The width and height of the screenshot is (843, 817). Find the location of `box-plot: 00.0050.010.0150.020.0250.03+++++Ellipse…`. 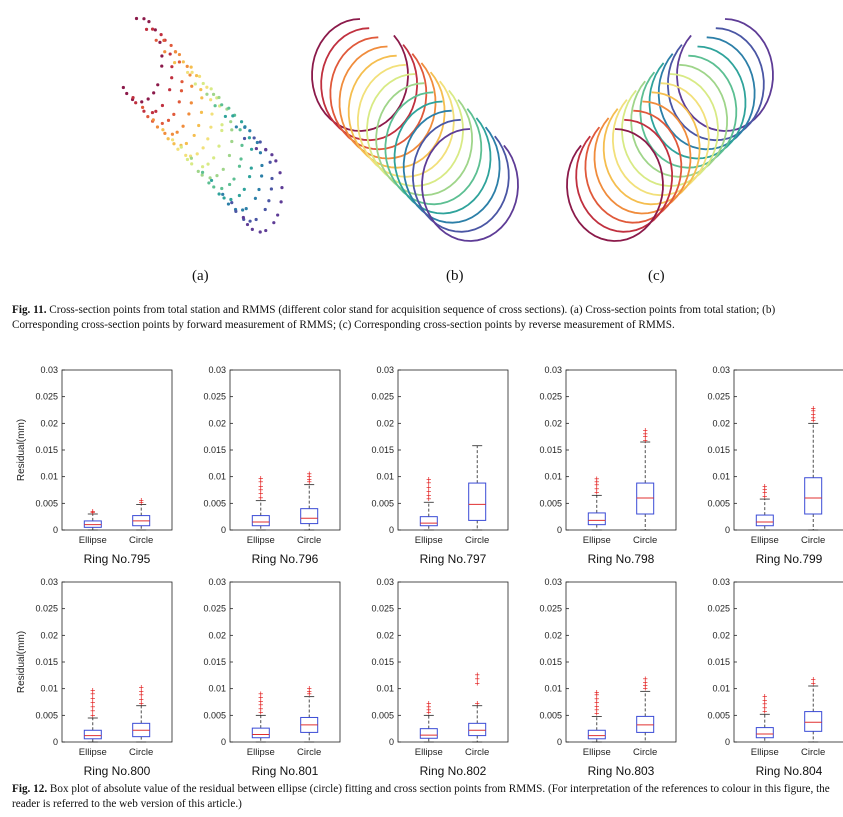

box-plot: 00.0050.010.0150.020.0250.03+++++Ellipse… is located at coordinates (608, 465).